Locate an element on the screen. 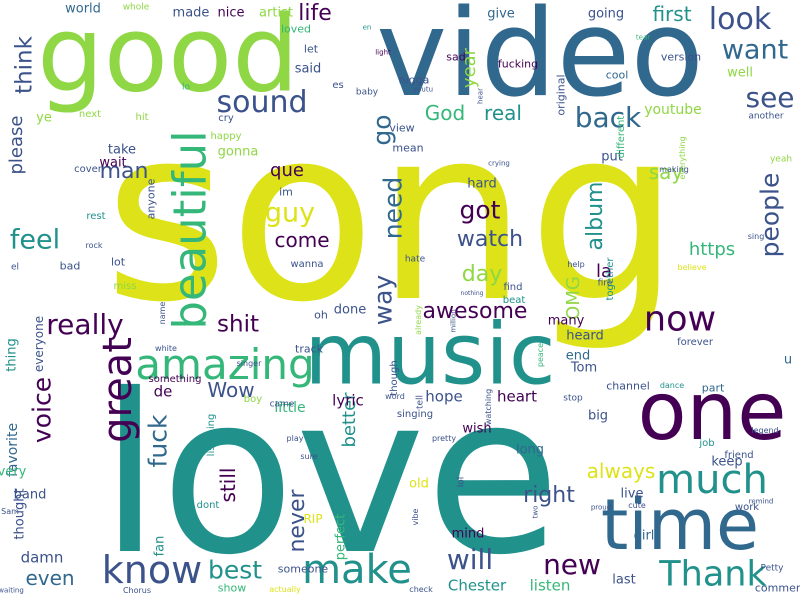 The height and width of the screenshot is (600, 800). word-back: back is located at coordinates (608, 117).